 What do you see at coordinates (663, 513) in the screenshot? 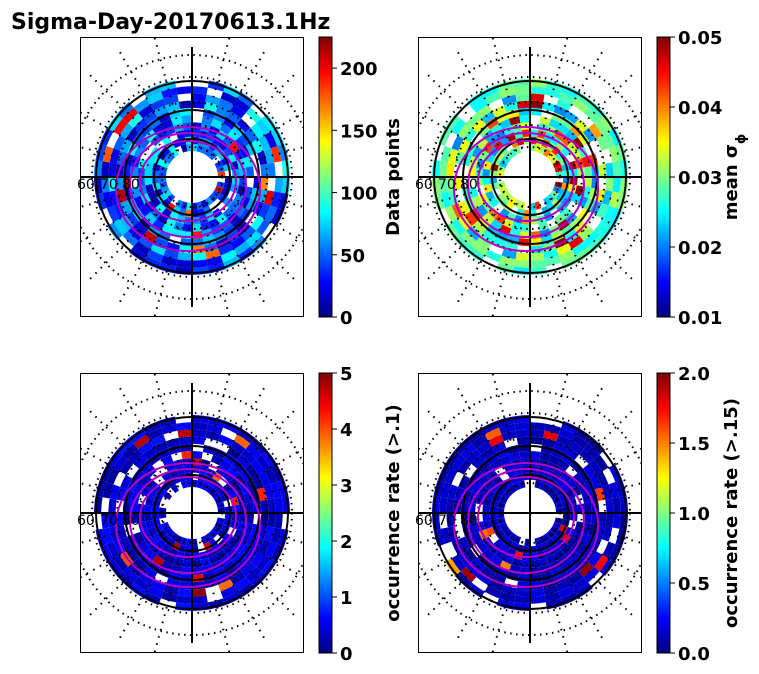
I see `colorbar-gradient` at bounding box center [663, 513].